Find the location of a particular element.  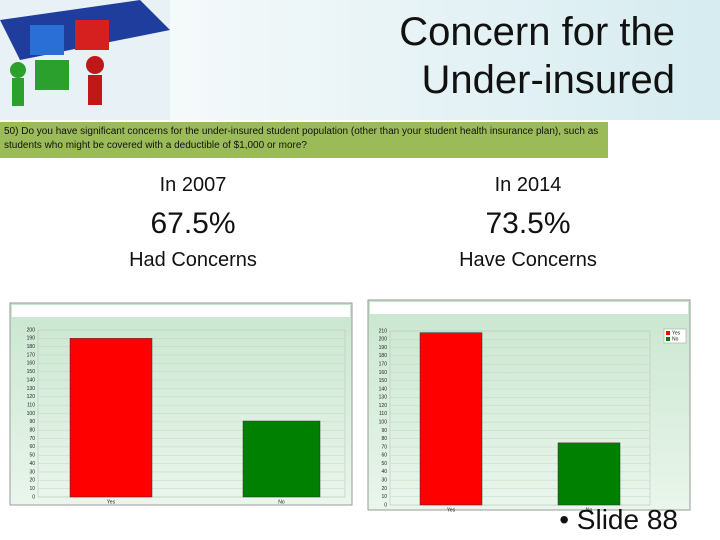

percent: 73.5% is located at coordinates (528, 223).